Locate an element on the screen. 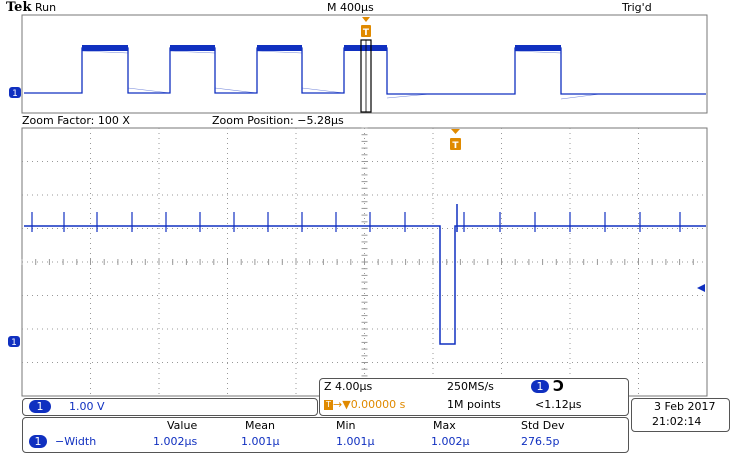  channel-scale-readout: 1 1.00 V is located at coordinates (170, 407).